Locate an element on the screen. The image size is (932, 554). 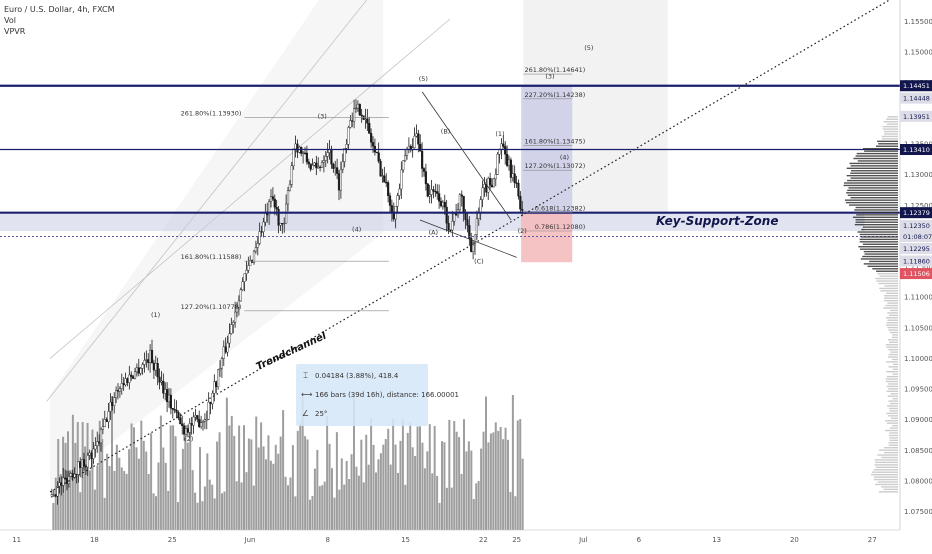
x-tick-label: 27 is located at coordinates (872, 540).